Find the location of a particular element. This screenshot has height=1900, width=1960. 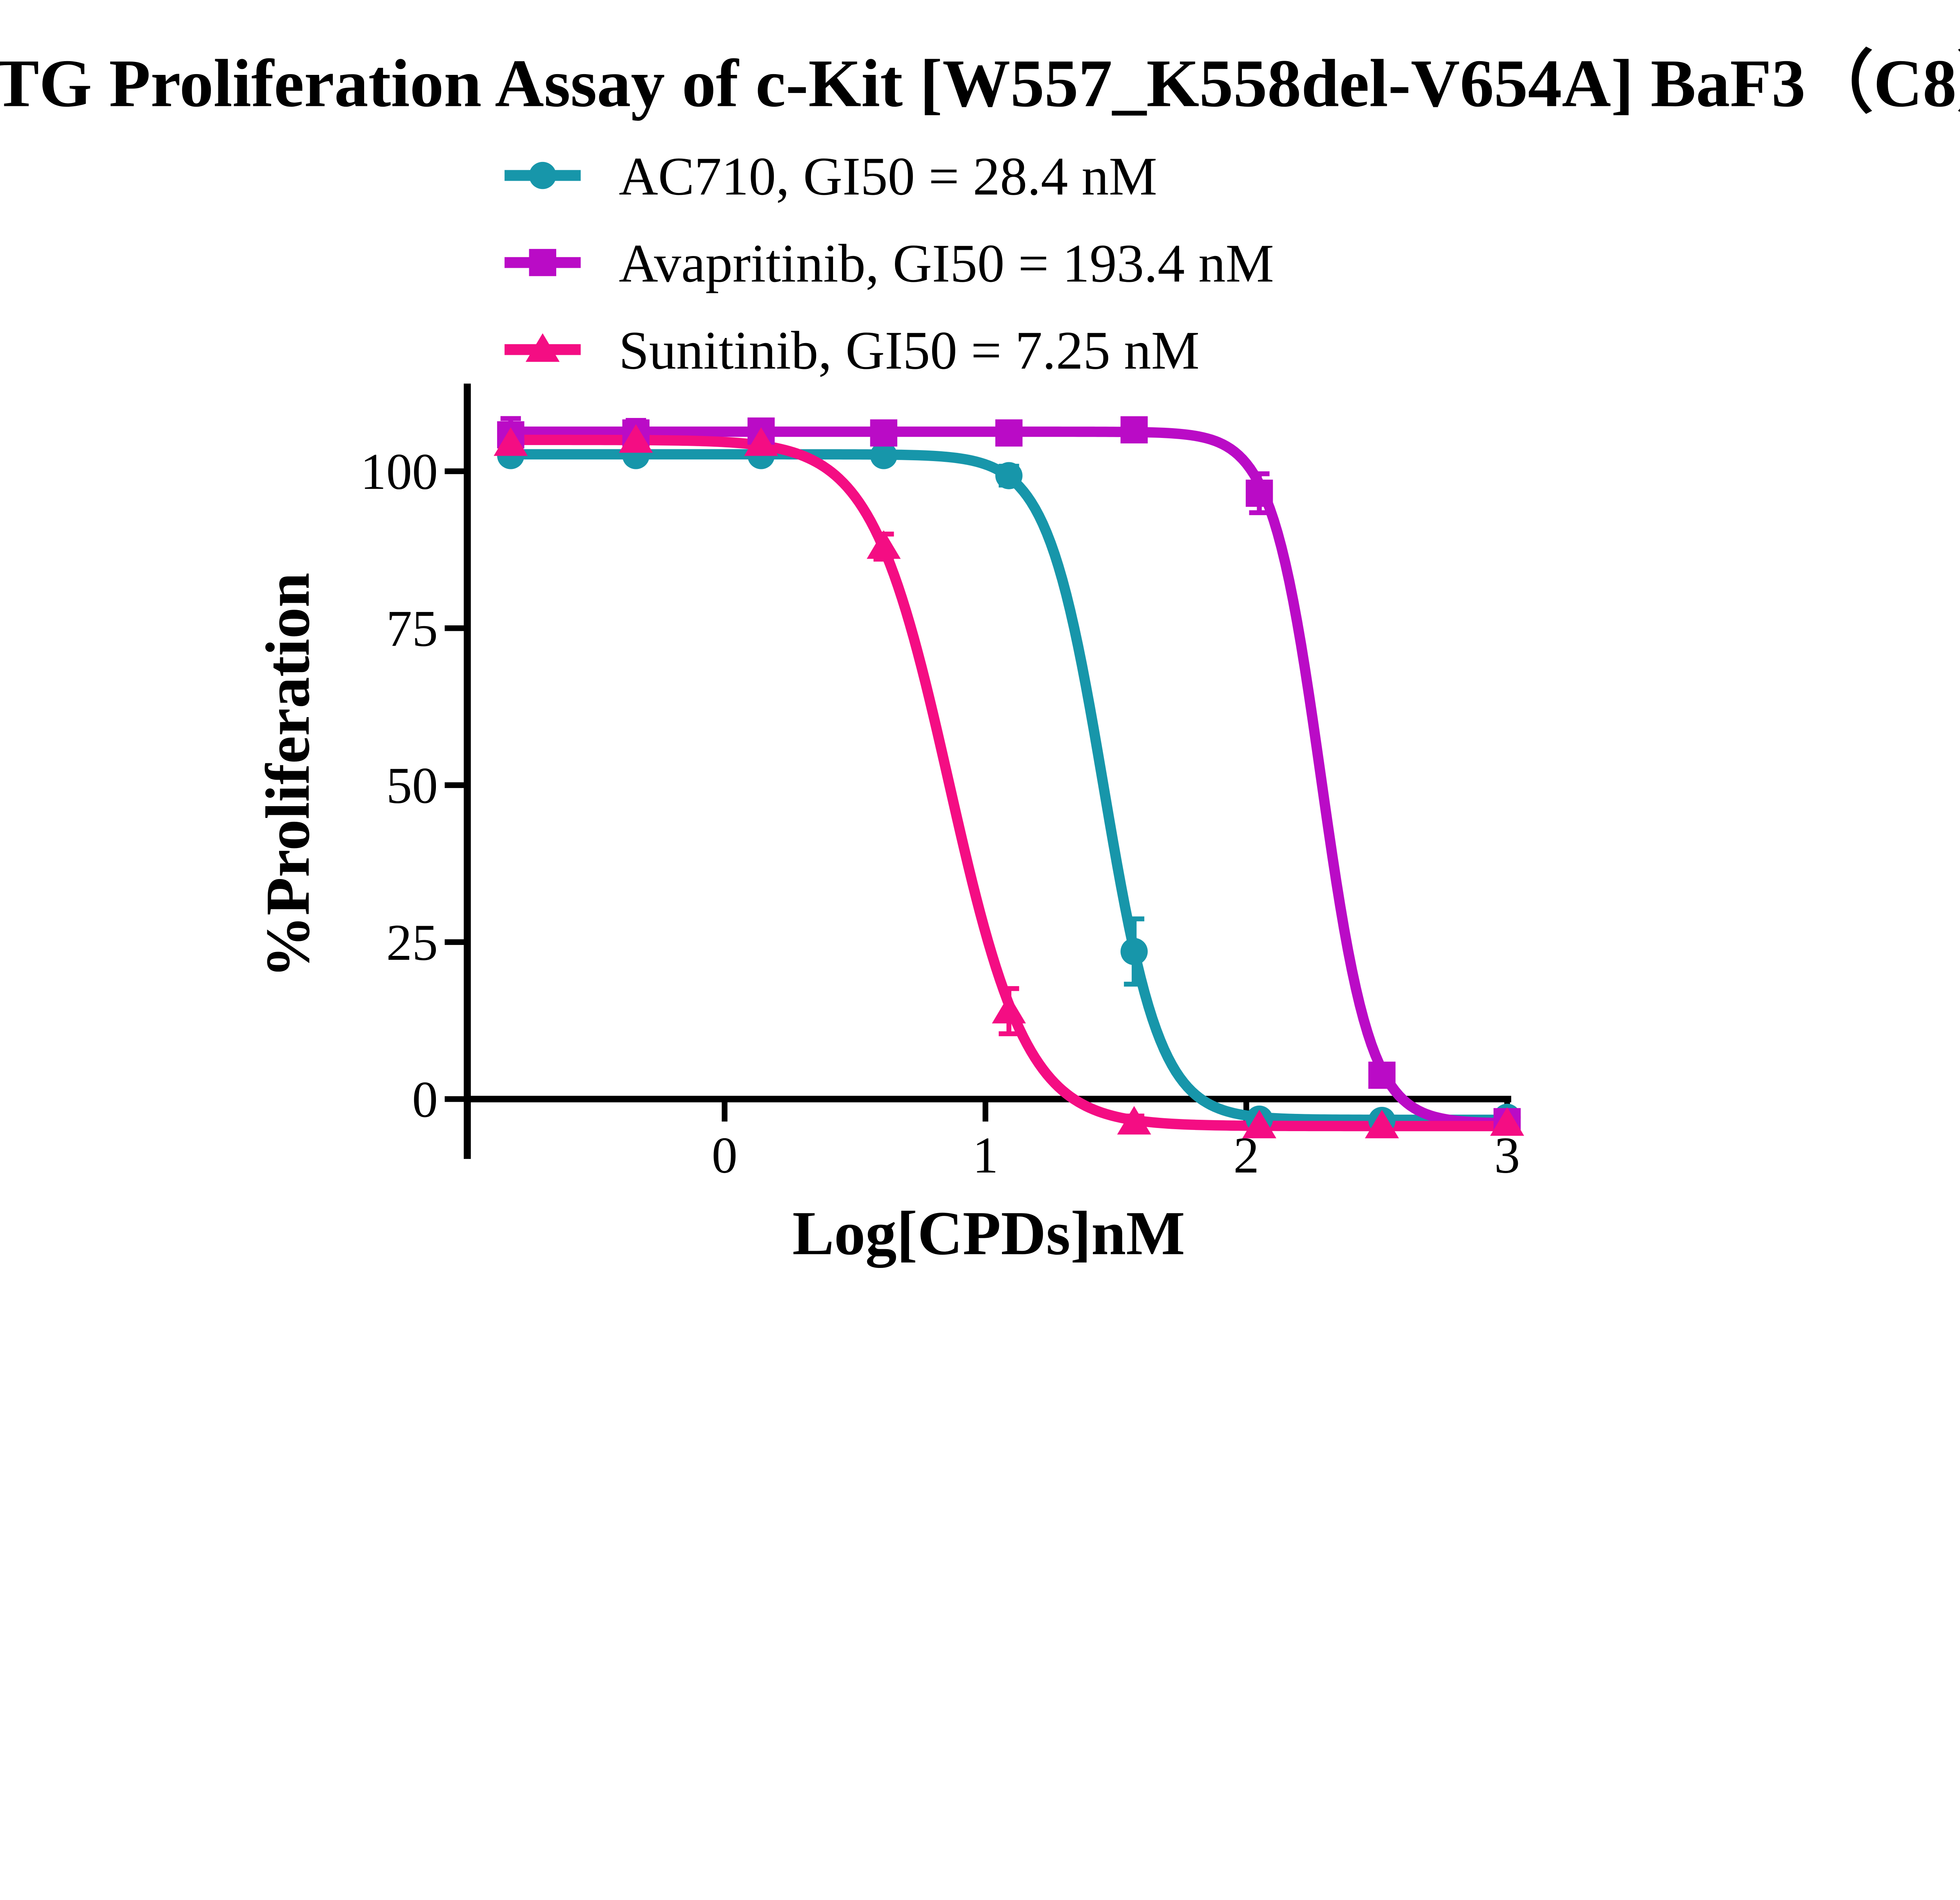

y-tick-marks is located at coordinates (454, 785).